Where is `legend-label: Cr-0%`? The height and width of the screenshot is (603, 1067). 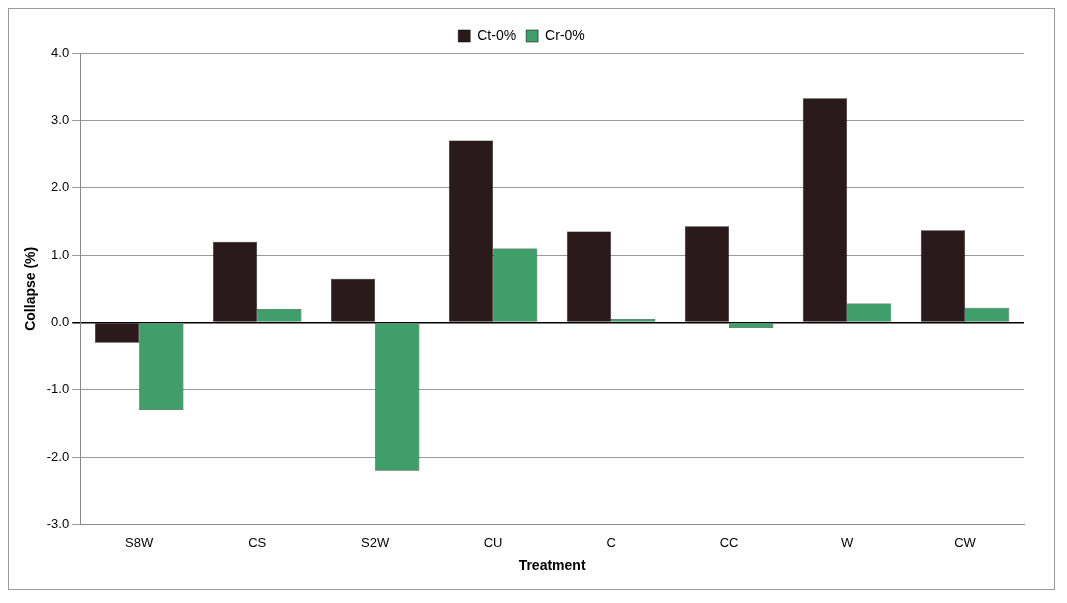
legend-label: Cr-0% is located at coordinates (565, 34).